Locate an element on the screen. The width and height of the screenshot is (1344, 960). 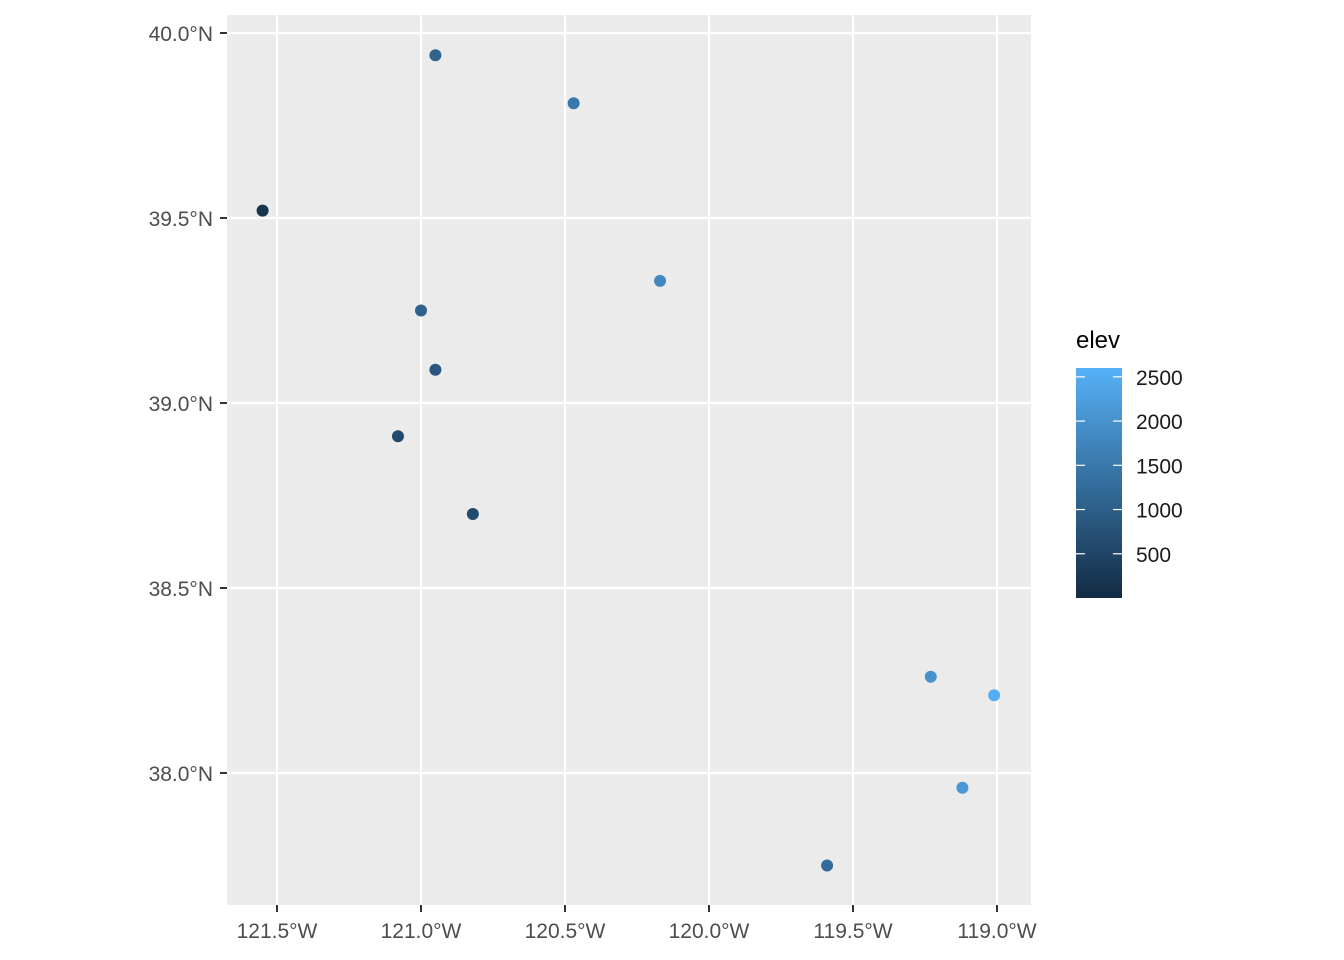
y-tick-label: 38.5°N is located at coordinates (181, 589).